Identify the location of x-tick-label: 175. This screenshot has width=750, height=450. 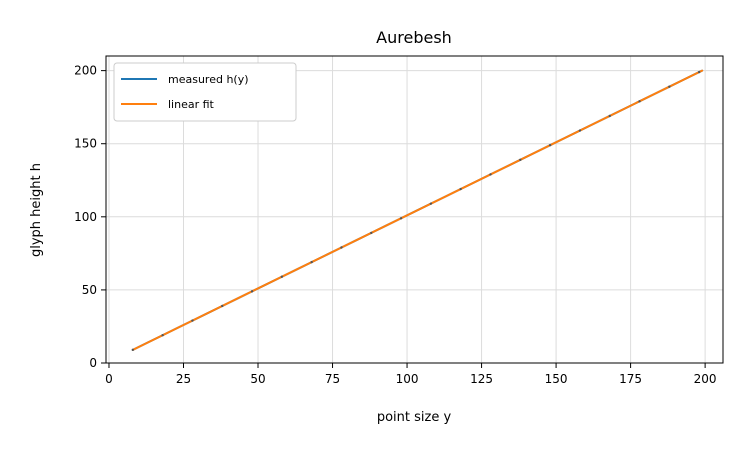
(630, 379).